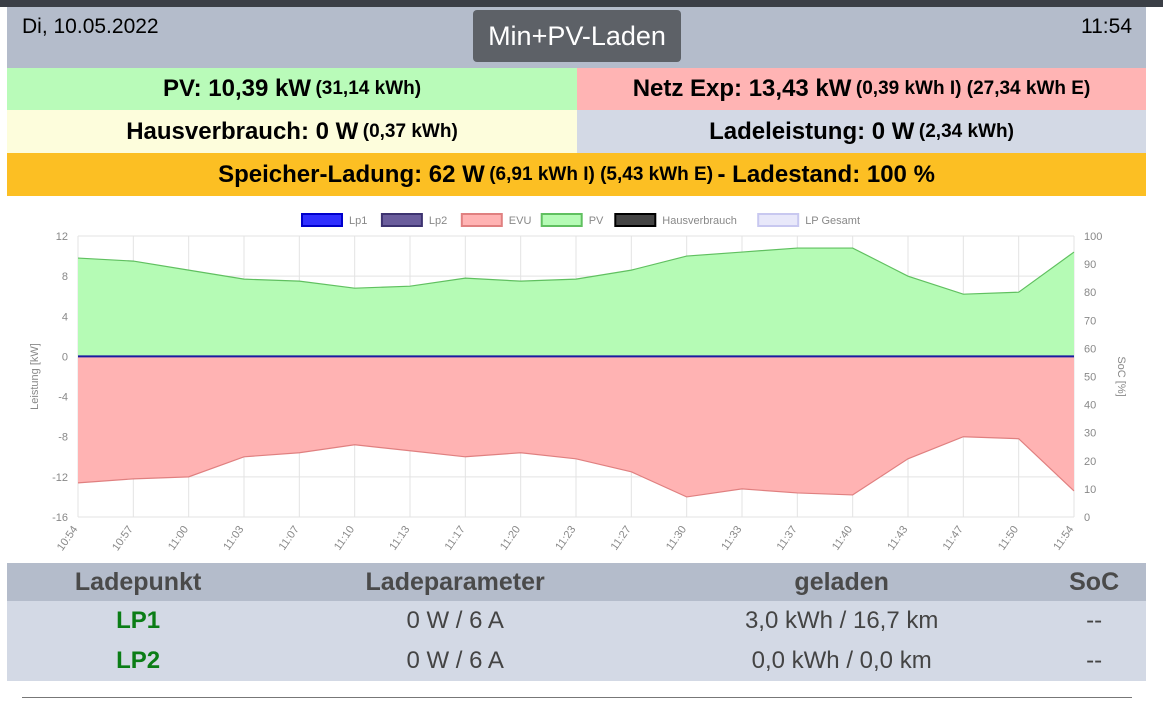 This screenshot has width=1163, height=714. What do you see at coordinates (63, 438) in the screenshot?
I see `y-tick-label: -8` at bounding box center [63, 438].